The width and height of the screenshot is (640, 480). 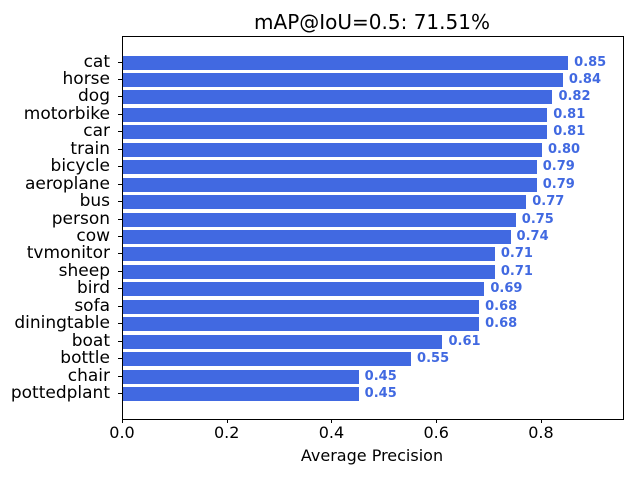 I want to click on x-tick-label-0.0: 0.0, so click(x=122, y=432).